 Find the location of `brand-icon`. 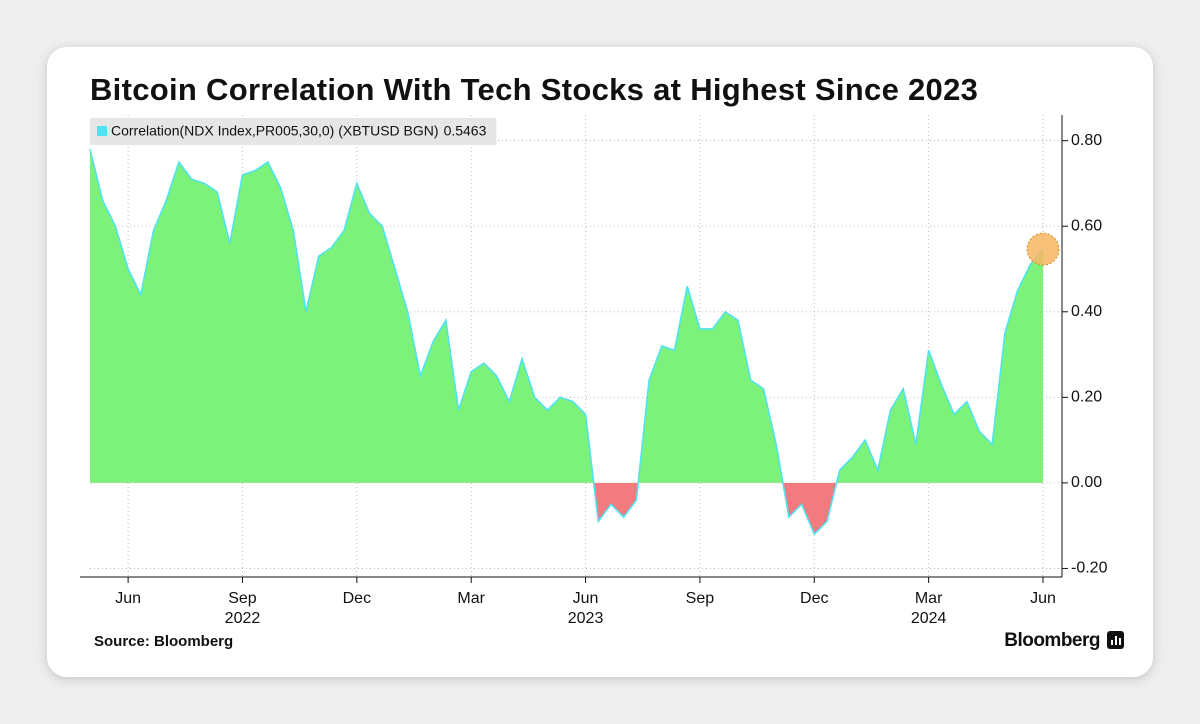

brand-icon is located at coordinates (1115, 640).